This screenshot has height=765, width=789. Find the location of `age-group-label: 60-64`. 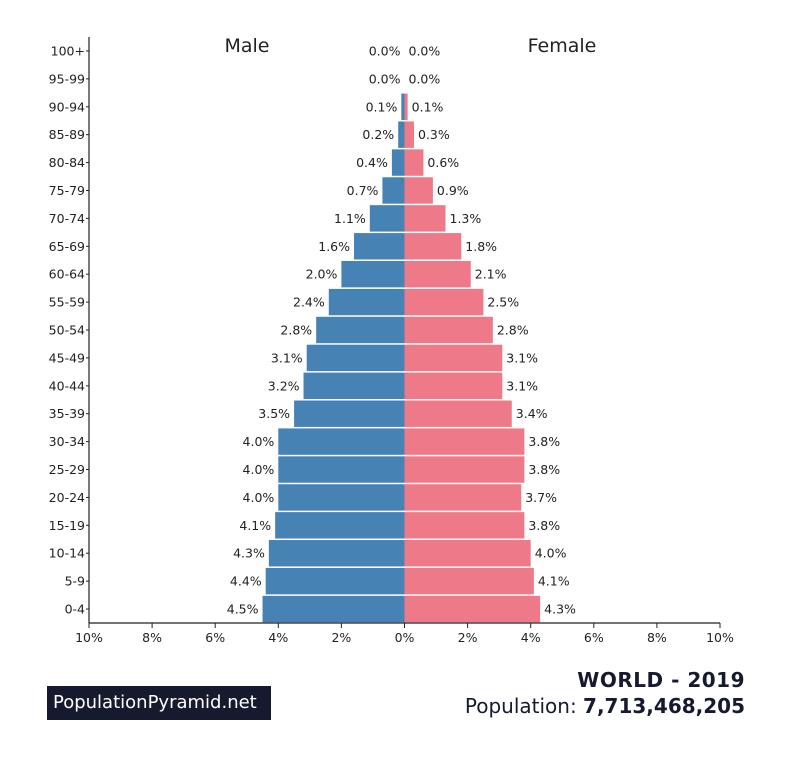

age-group-label: 60-64 is located at coordinates (67, 274).